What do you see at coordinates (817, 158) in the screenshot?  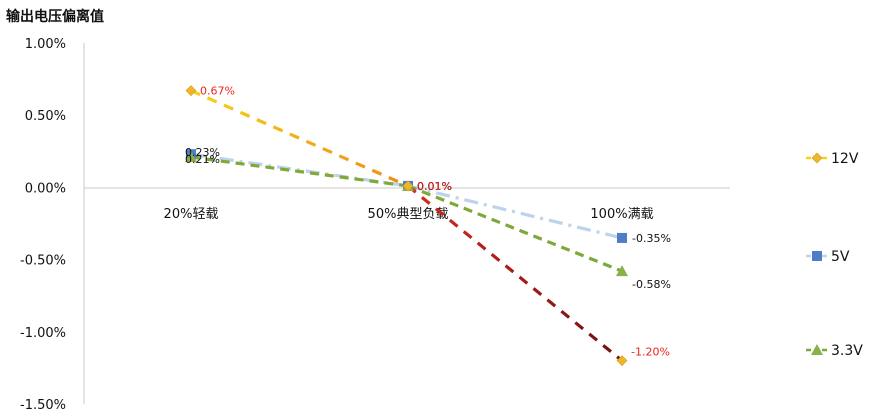 I see `legend-marker-diamond` at bounding box center [817, 158].